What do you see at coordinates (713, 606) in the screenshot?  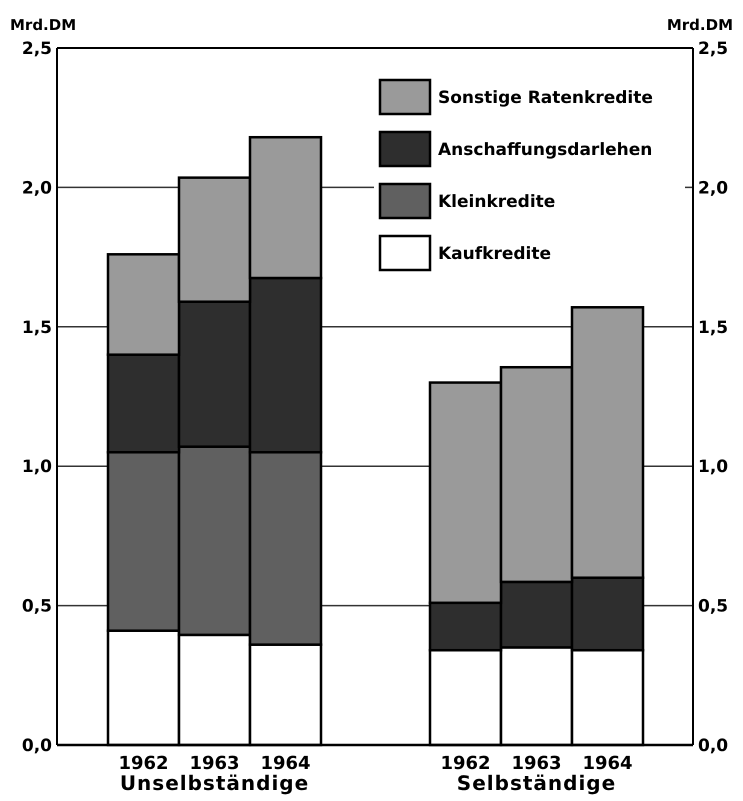 I see `y2-tick-label: 0,5` at bounding box center [713, 606].